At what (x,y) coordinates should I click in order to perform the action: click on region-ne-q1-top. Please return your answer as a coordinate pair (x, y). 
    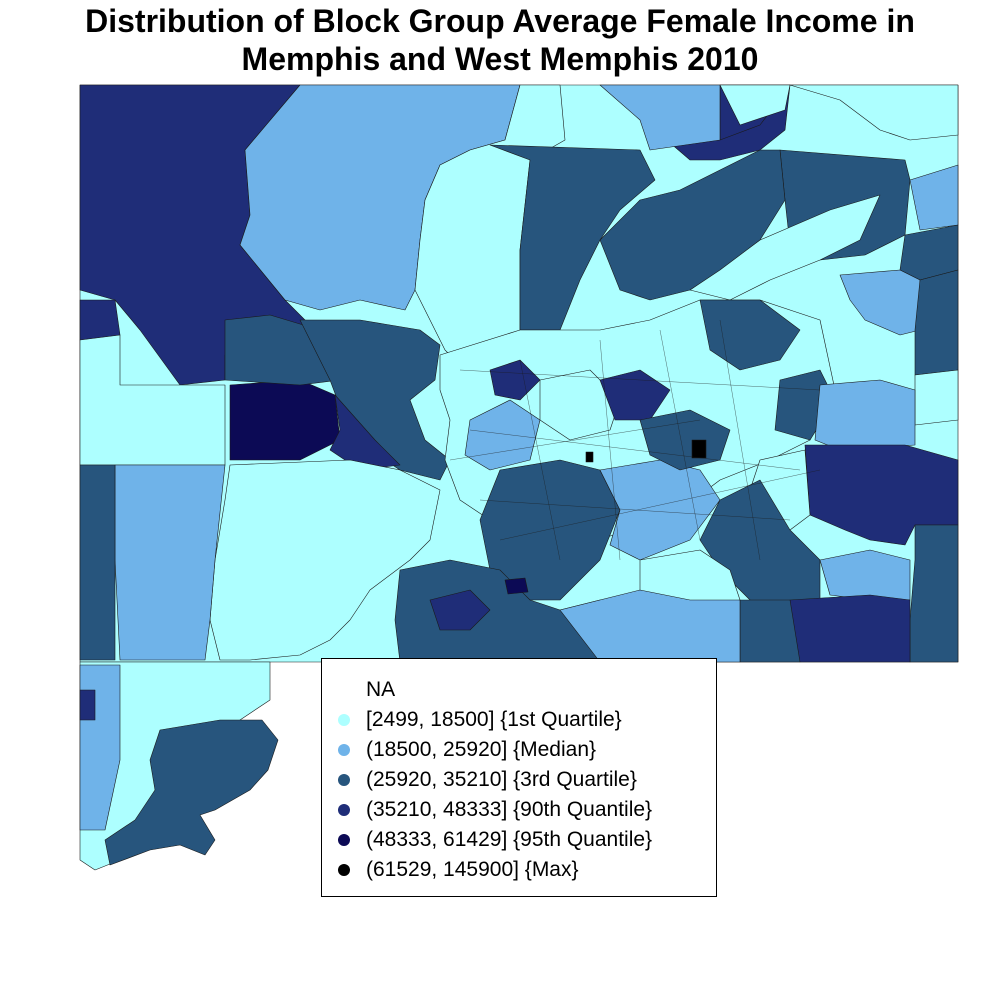
    Looking at the image, I should click on (755, 105).